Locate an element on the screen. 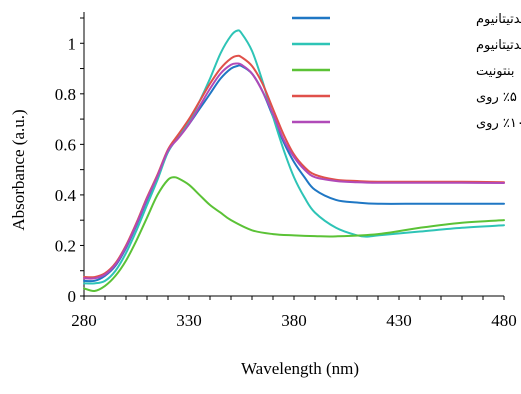 This screenshot has width=521, height=394. y-axis-title: Absorbance (a.u.) is located at coordinates (18, 169).